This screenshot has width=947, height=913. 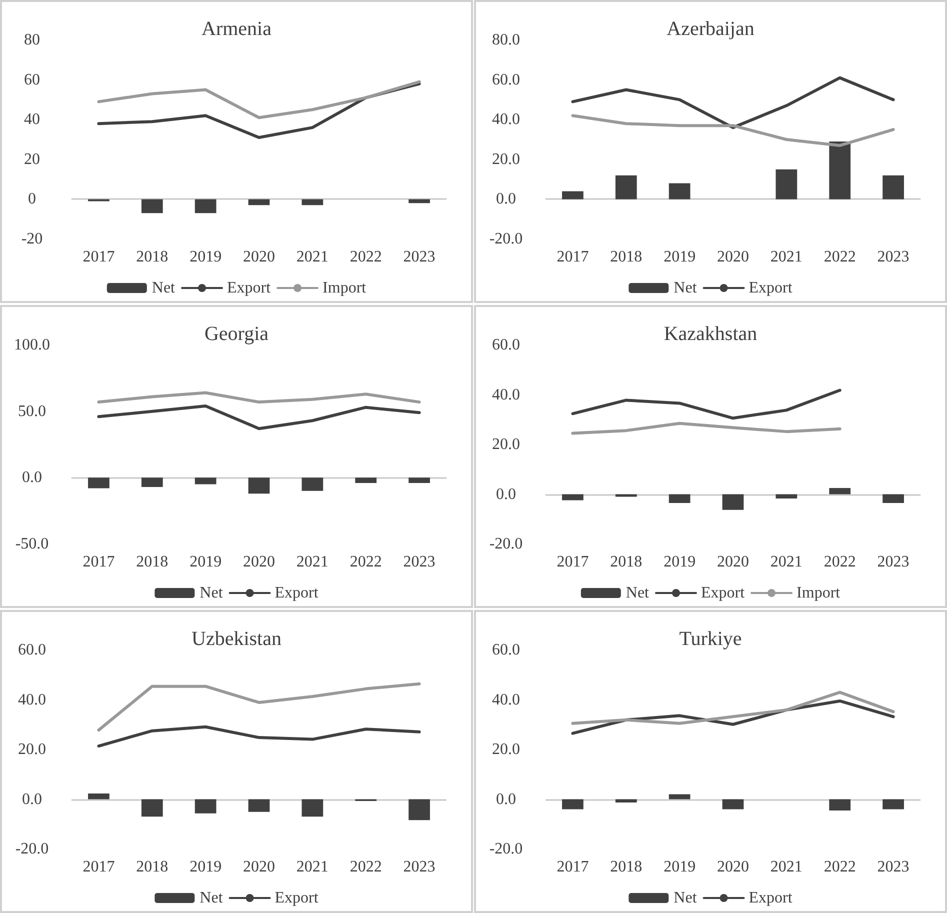 I want to click on y-tick-label: 80.0, so click(x=506, y=40).